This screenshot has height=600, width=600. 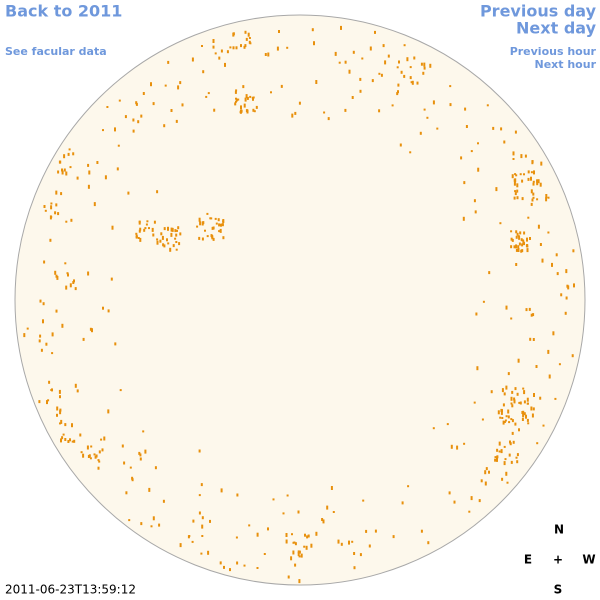 What do you see at coordinates (566, 64) in the screenshot?
I see `next-hour-link: Next hour` at bounding box center [566, 64].